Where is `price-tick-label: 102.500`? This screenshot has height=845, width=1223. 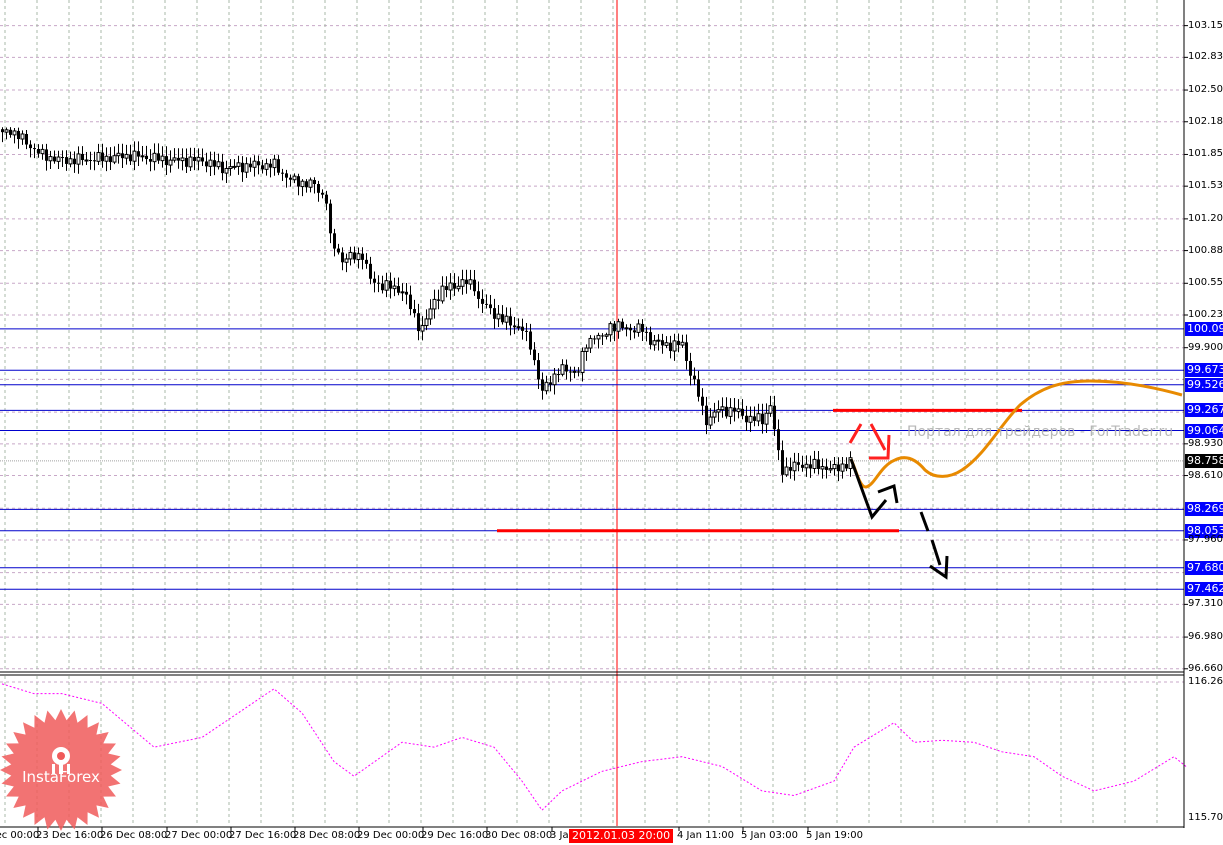 price-tick-label: 102.500 is located at coordinates (1205, 90).